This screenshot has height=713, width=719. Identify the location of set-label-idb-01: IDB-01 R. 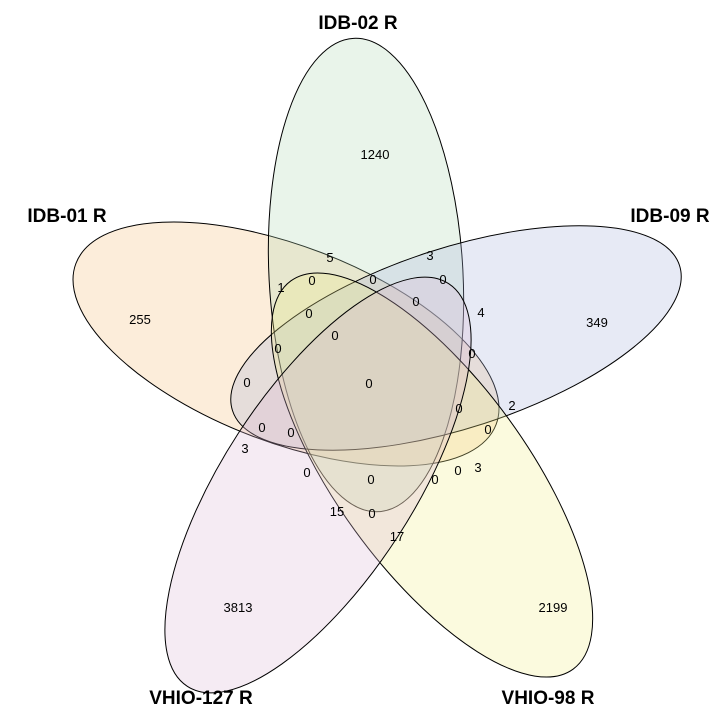
(66, 216).